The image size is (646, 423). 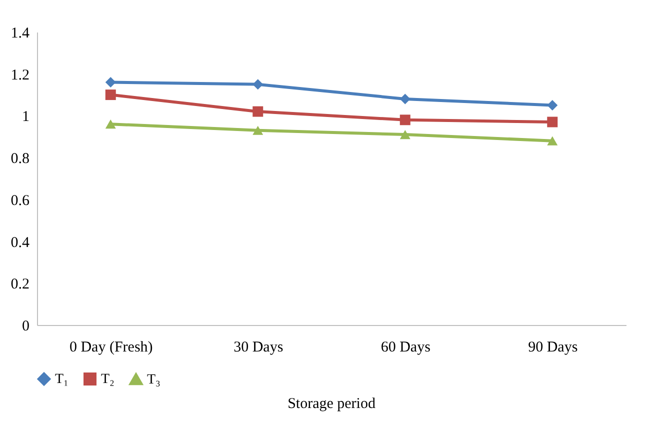 I want to click on legend-label: T₁, so click(x=61, y=379).